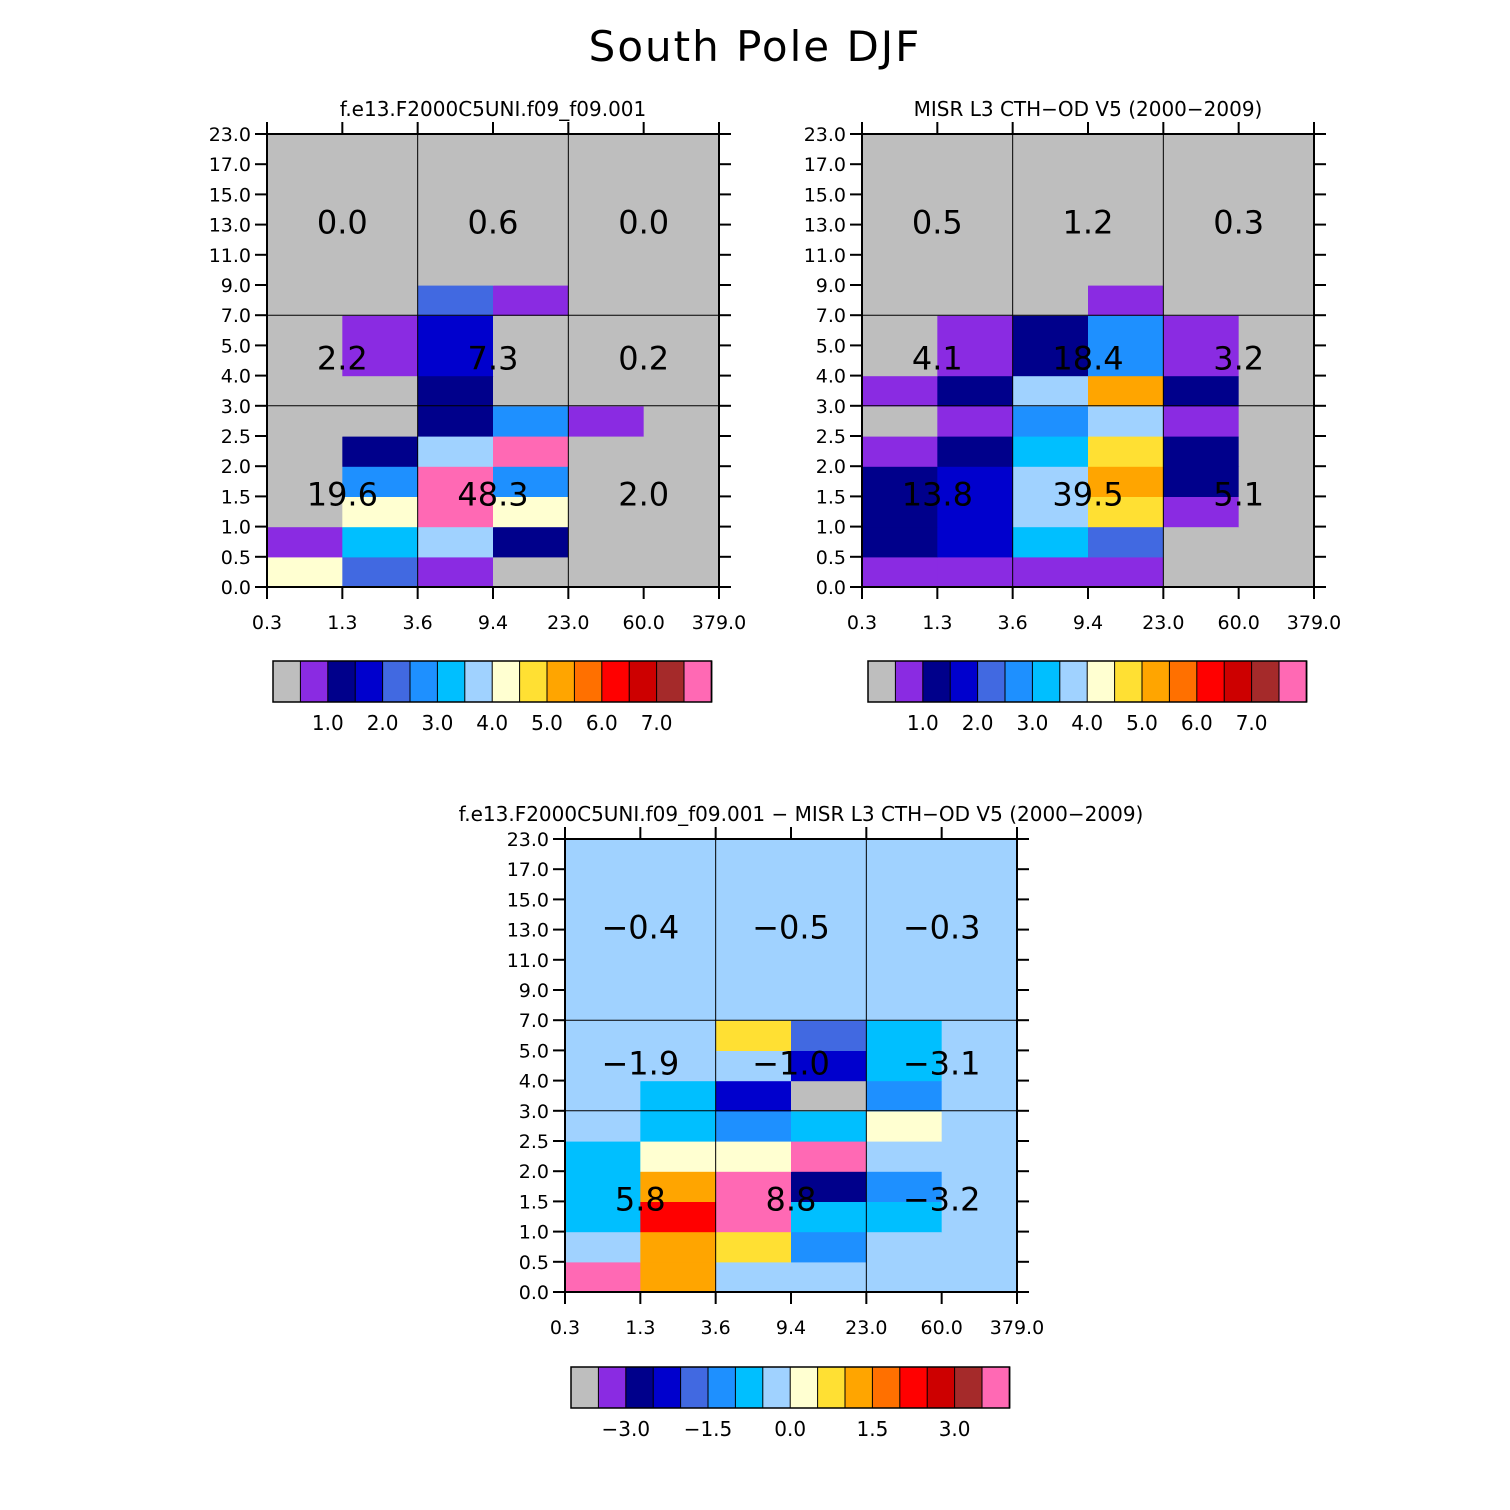  I want to click on group-total-label: 8.8, so click(791, 1199).